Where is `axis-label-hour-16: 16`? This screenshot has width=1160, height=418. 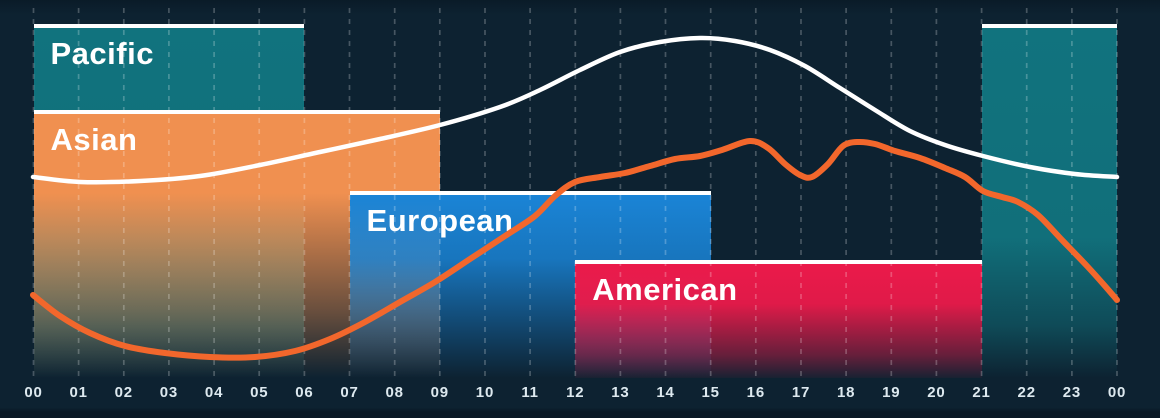 axis-label-hour-16: 16 is located at coordinates (755, 392).